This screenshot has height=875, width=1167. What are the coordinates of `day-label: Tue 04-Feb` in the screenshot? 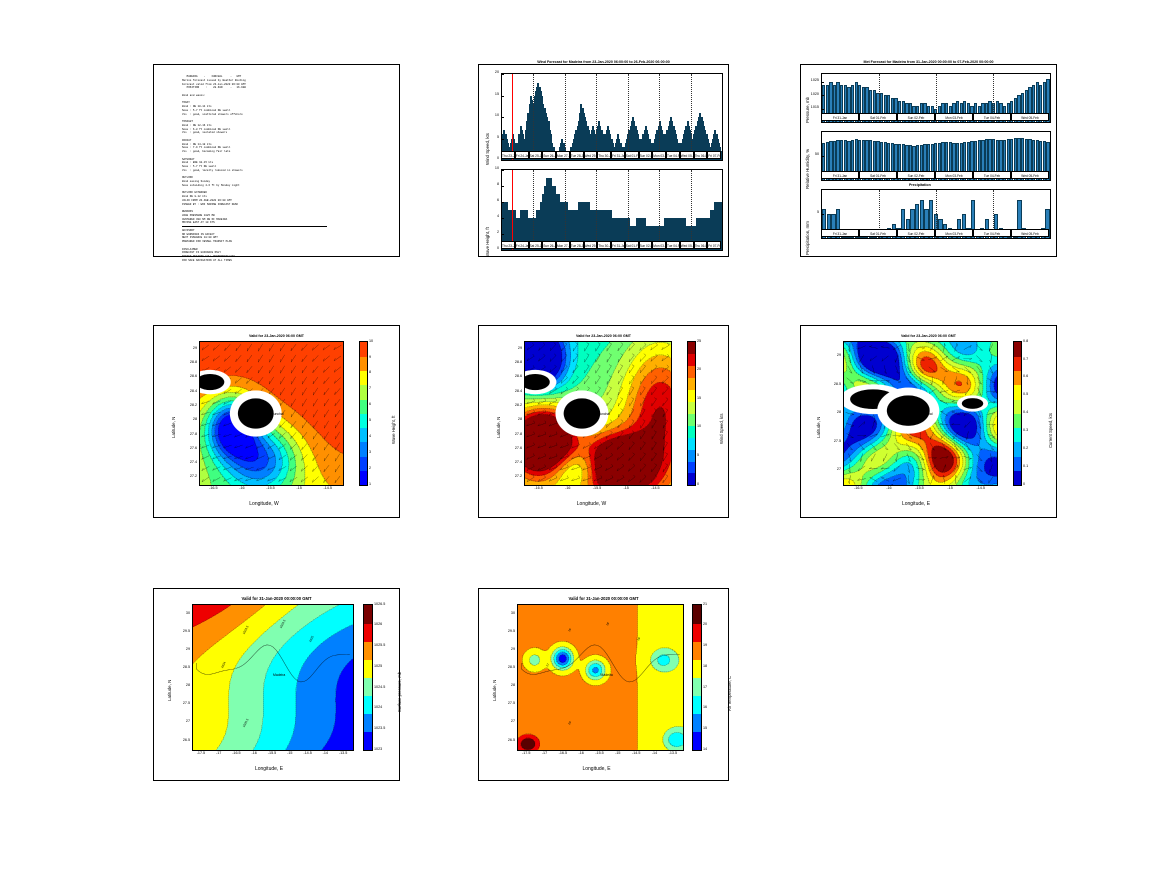 It's located at (992, 175).